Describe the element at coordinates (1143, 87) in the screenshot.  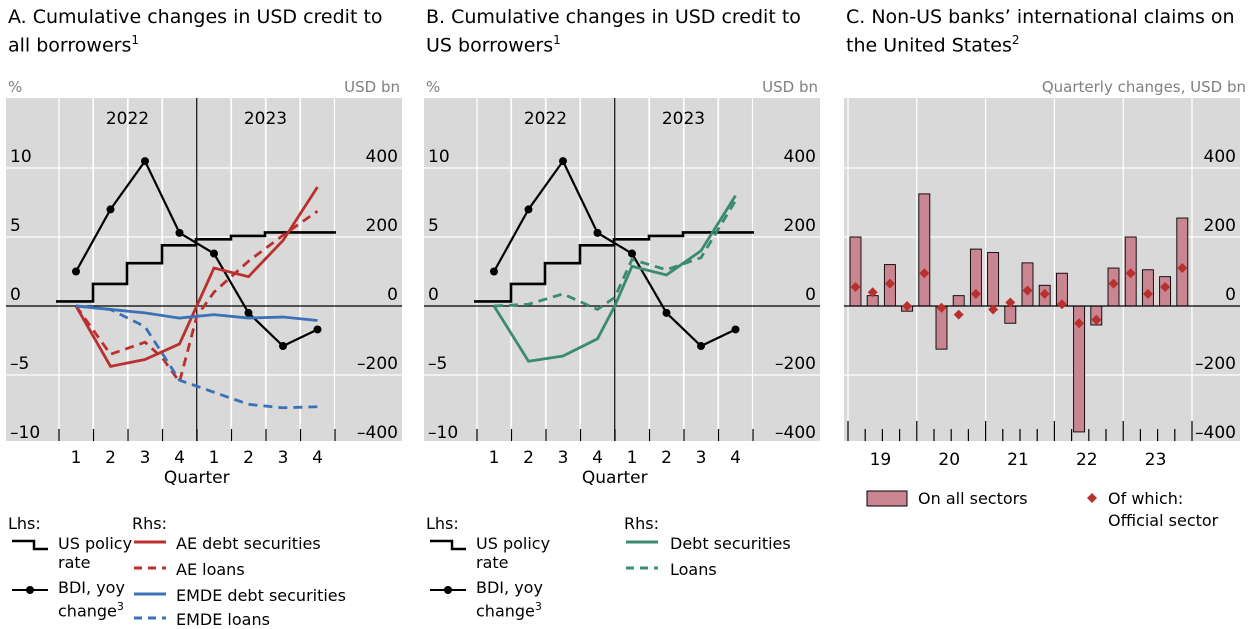
I see `right-axis-unit: Quarterly changes, USD bn` at that location.